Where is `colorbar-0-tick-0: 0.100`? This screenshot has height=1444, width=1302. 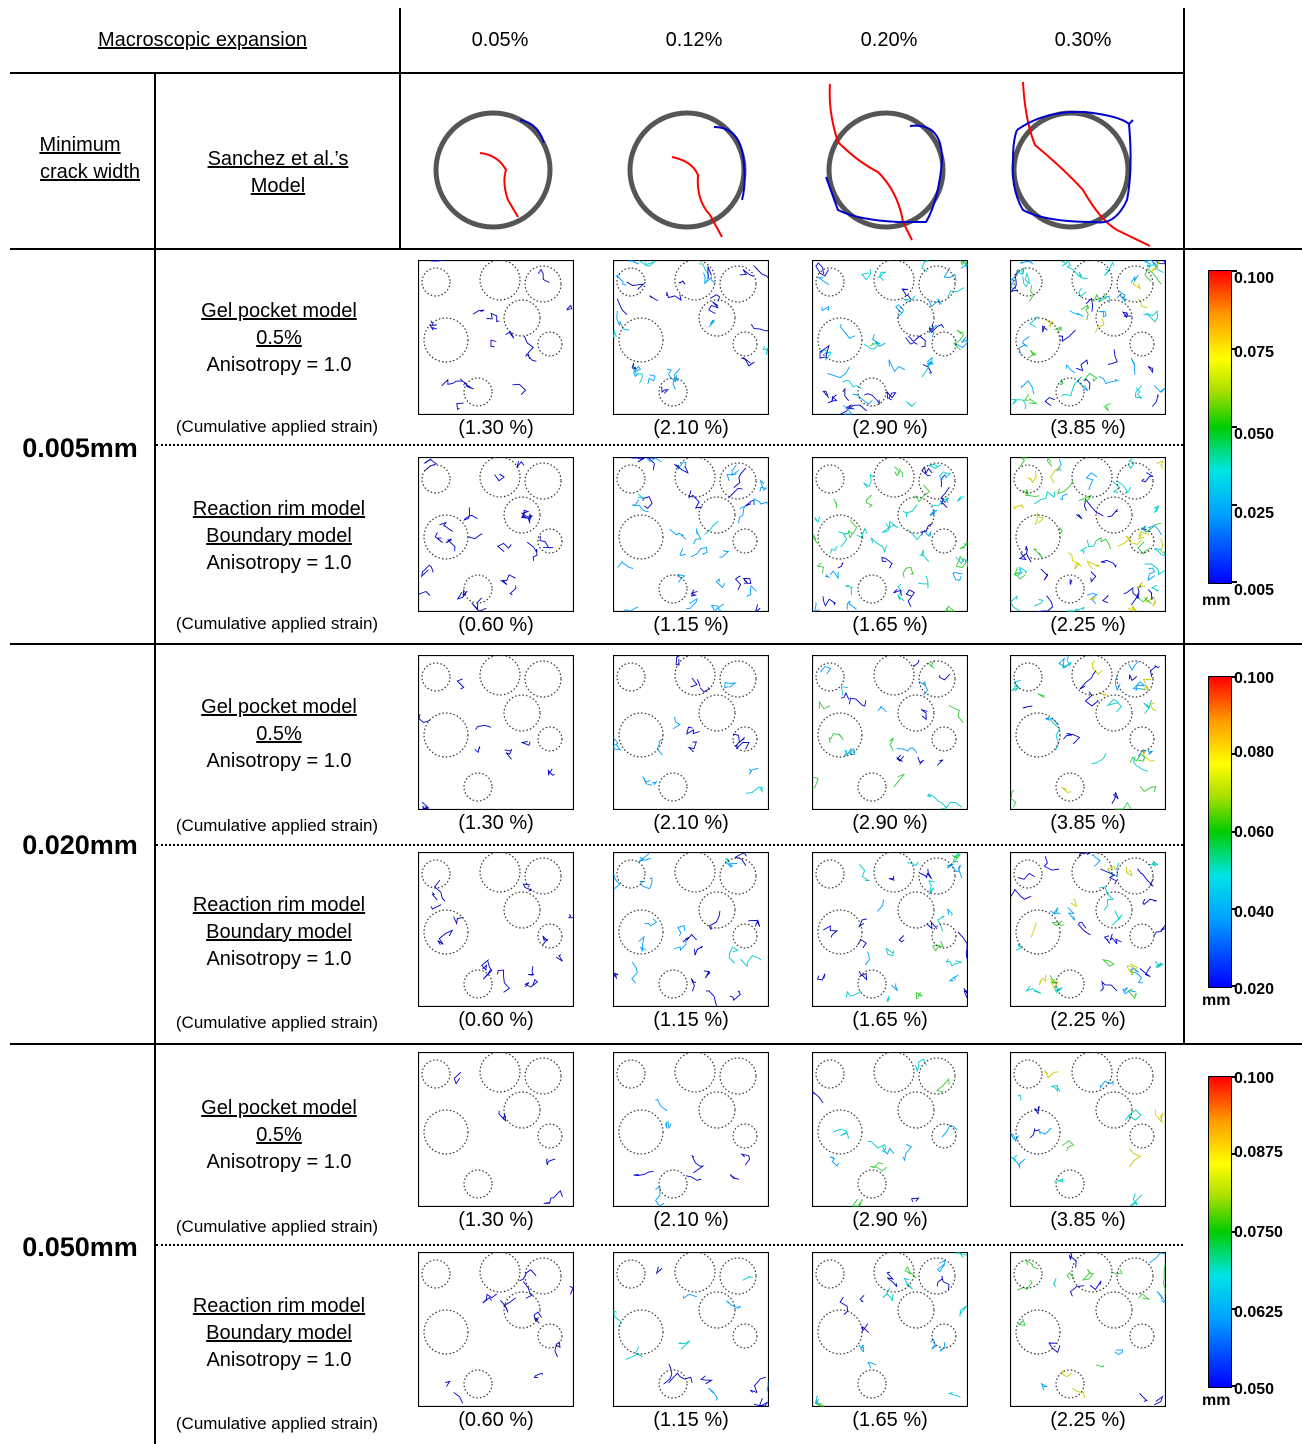 colorbar-0-tick-0: 0.100 is located at coordinates (1254, 278).